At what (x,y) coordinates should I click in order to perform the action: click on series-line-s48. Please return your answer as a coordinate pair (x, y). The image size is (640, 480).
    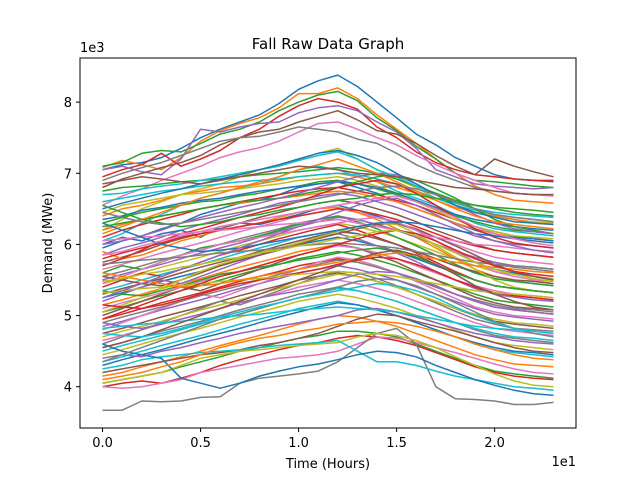
    Looking at the image, I should click on (328, 291).